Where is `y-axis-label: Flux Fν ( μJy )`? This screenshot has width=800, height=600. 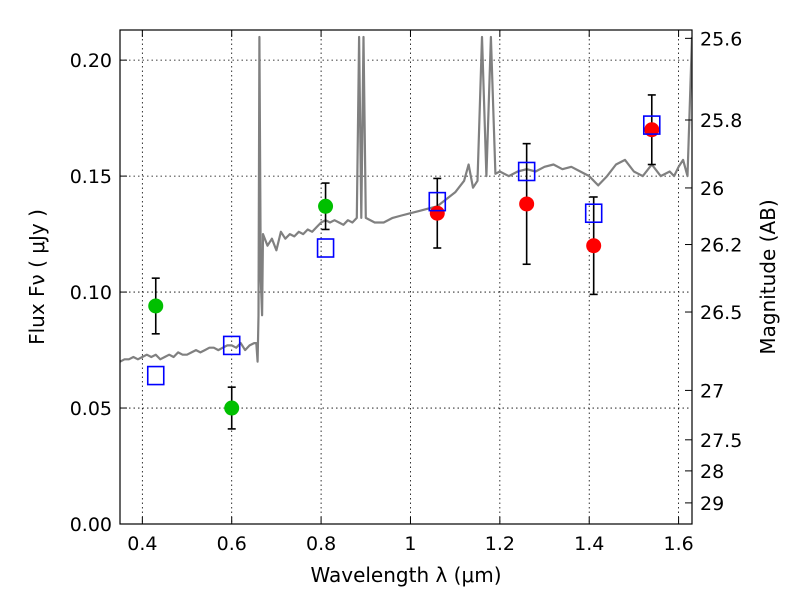
y-axis-label: Flux Fν ( μJy ) is located at coordinates (37, 277).